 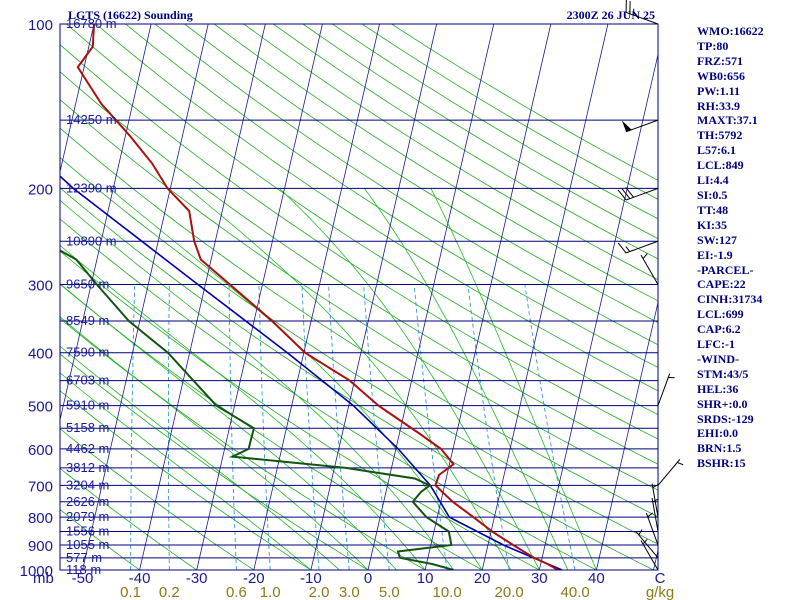 What do you see at coordinates (43, 578) in the screenshot?
I see `pressure-unit-label: mb` at bounding box center [43, 578].